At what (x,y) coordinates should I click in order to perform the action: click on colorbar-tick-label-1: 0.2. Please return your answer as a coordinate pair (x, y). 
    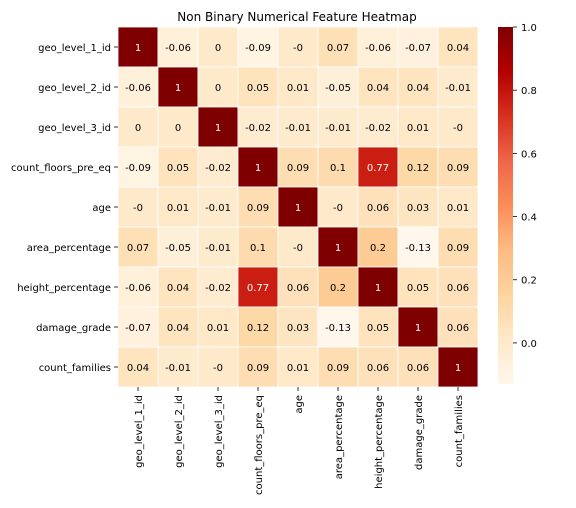
    Looking at the image, I should click on (529, 281).